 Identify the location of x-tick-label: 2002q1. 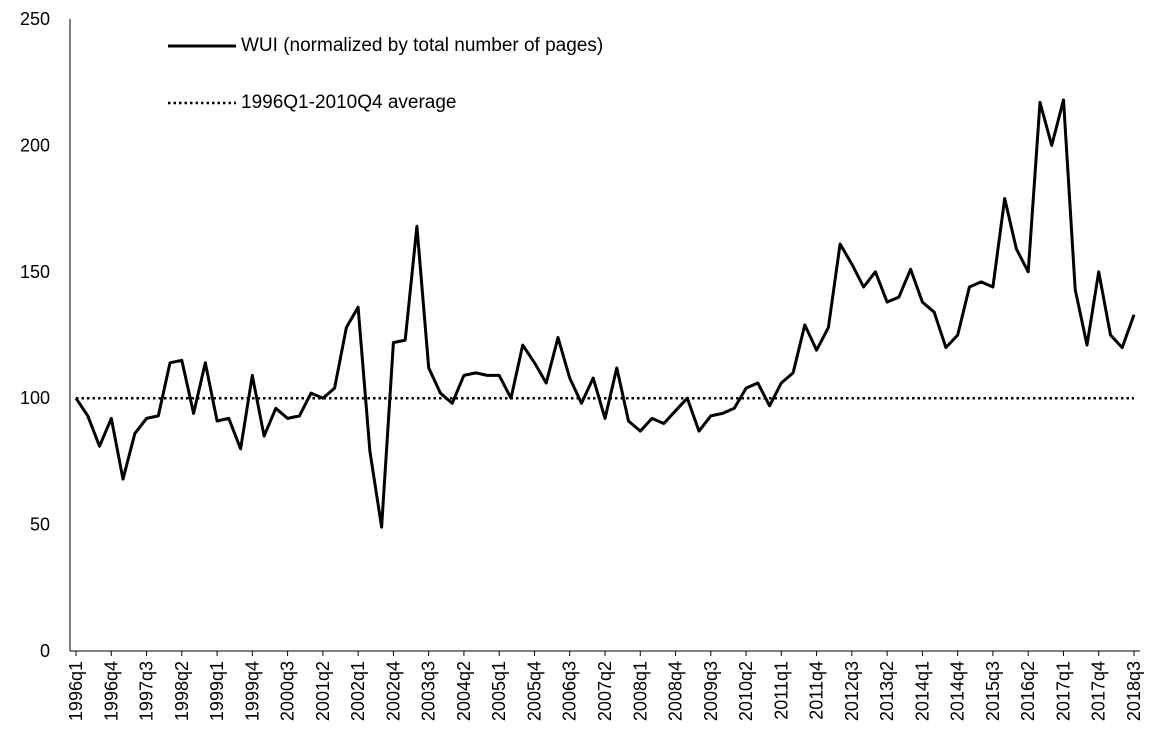
(358, 691).